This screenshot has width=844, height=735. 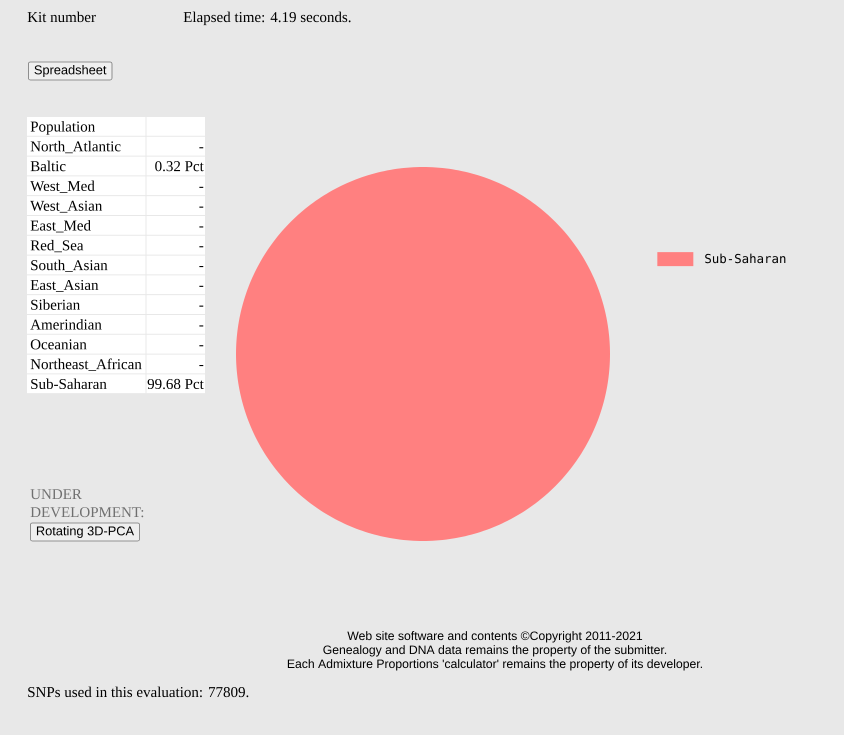 What do you see at coordinates (48, 166) in the screenshot?
I see `category-label: Baltic` at bounding box center [48, 166].